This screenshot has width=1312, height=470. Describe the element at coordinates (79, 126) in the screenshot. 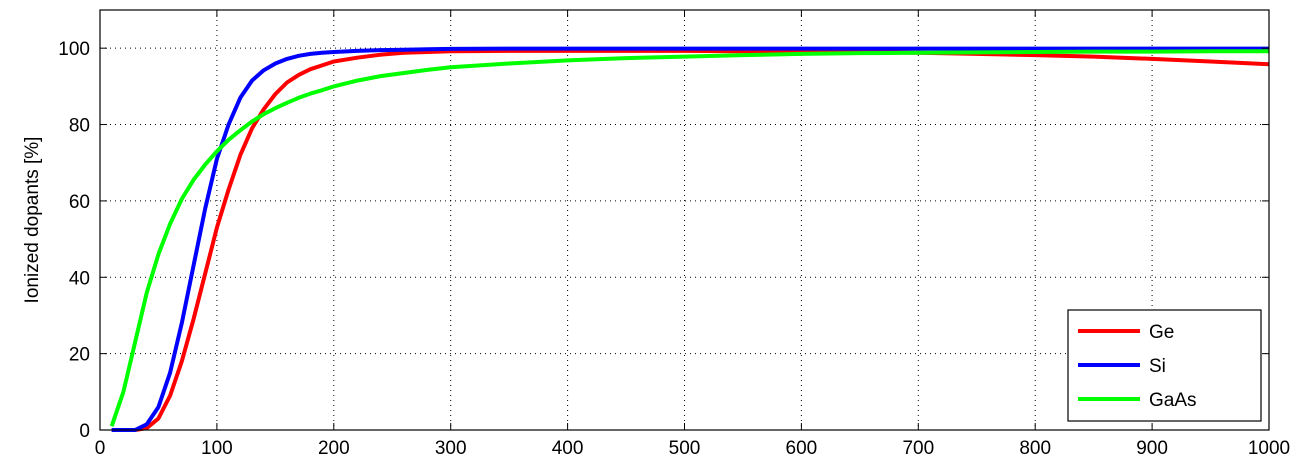

I see `y-tick-label: 80` at that location.